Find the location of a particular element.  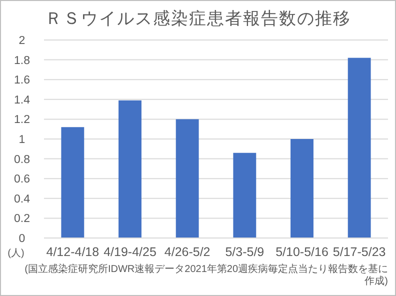

x-tick-label: 5/10-5/16 is located at coordinates (302, 252).